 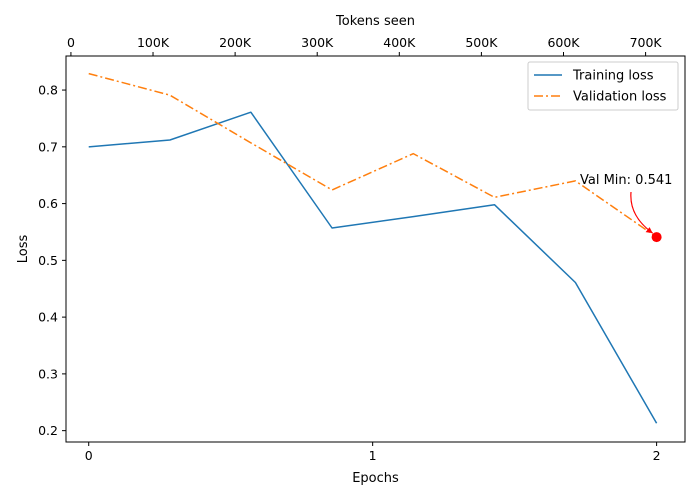 I want to click on top-tick-label: 300K, so click(x=317, y=42).